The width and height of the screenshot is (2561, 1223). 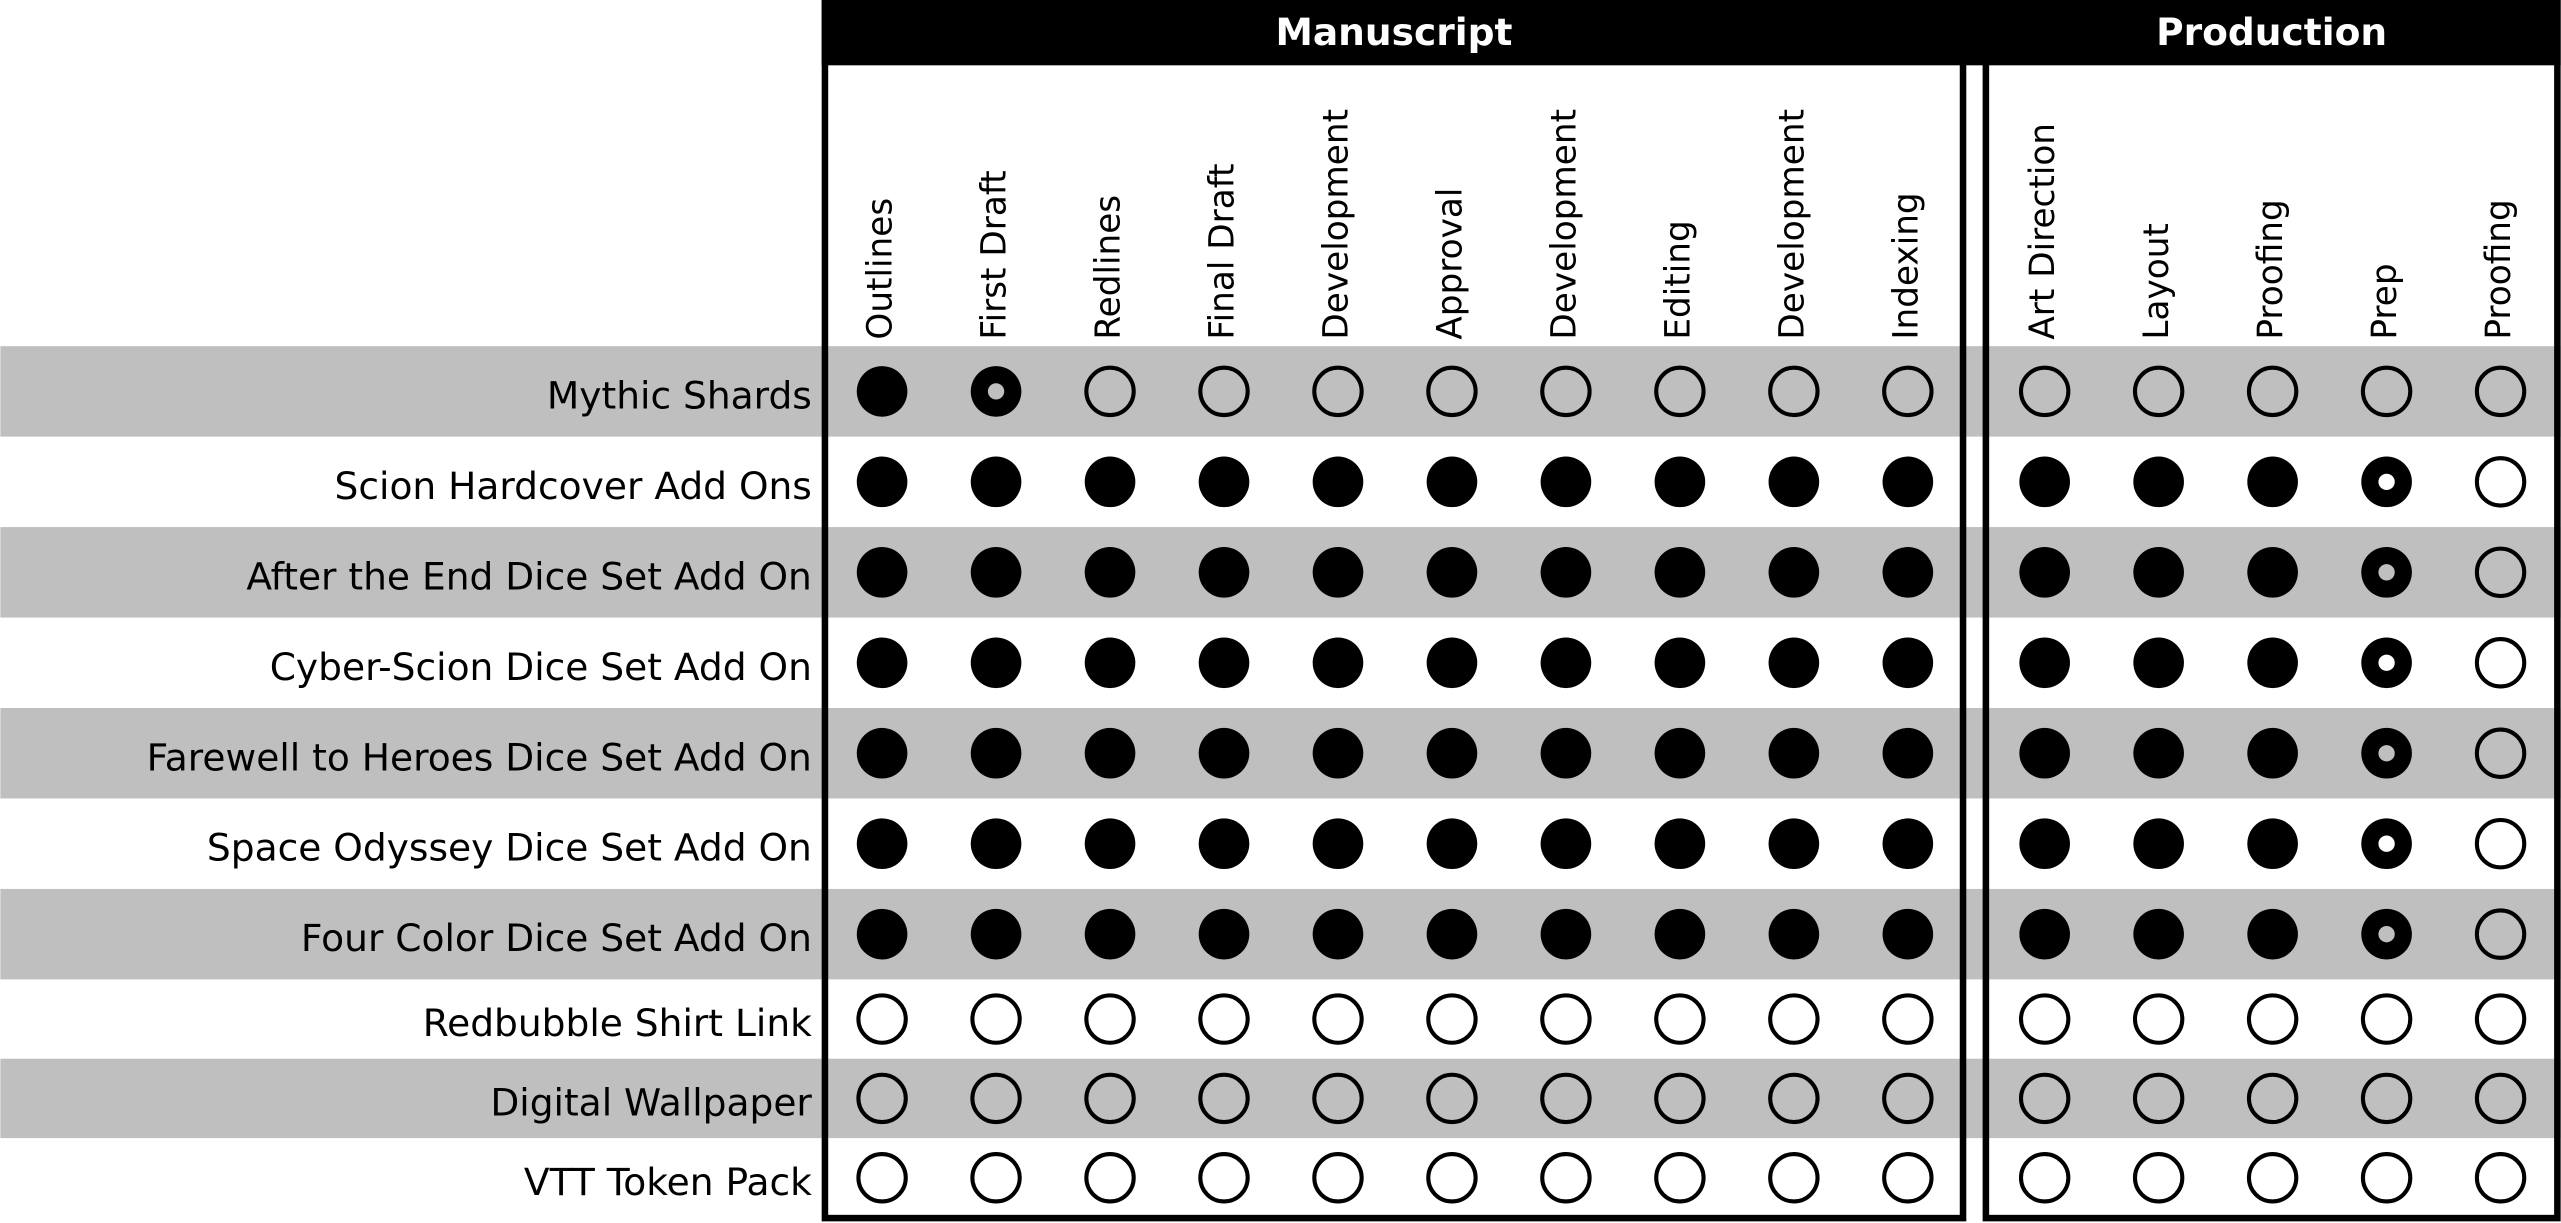 What do you see at coordinates (881, 269) in the screenshot?
I see `column-label: Outlines` at bounding box center [881, 269].